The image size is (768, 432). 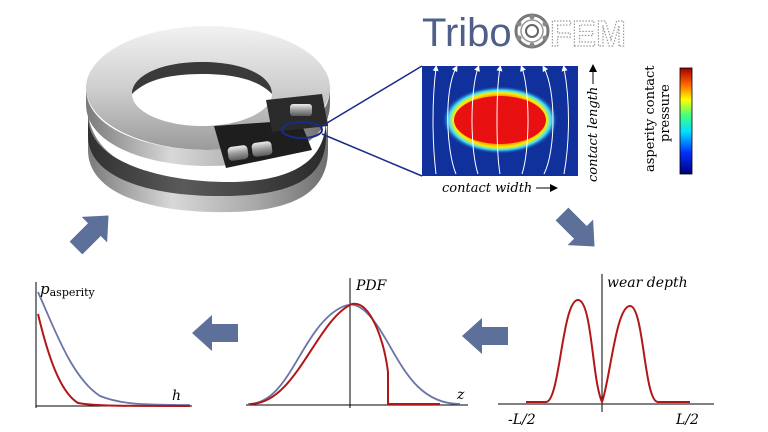 What do you see at coordinates (68, 289) in the screenshot?
I see `pressure-ylabel: pasperity` at bounding box center [68, 289].